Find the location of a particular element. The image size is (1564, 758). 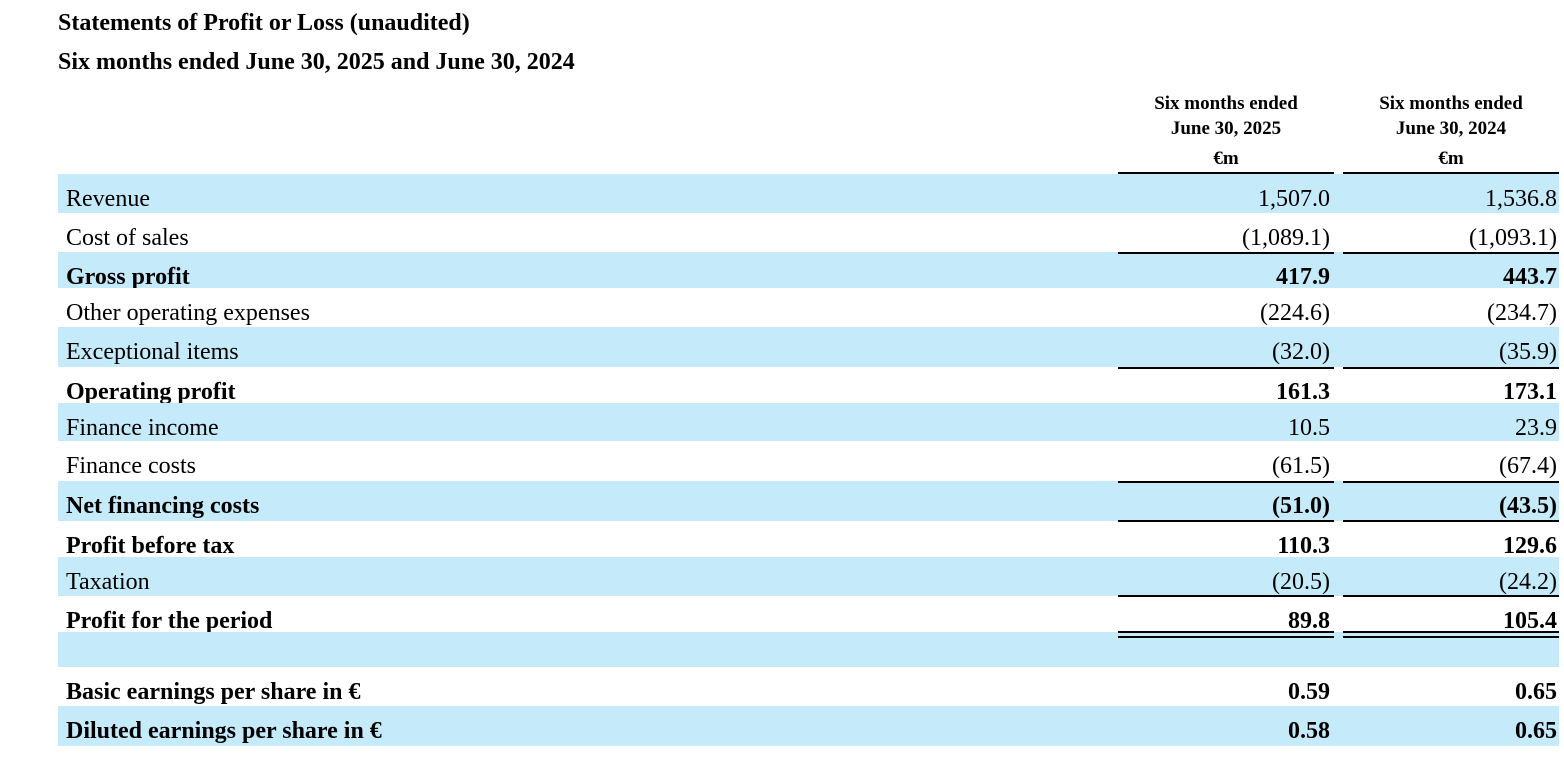

row-finance-income: Finance income 10.5 23.9 is located at coordinates (808, 422).